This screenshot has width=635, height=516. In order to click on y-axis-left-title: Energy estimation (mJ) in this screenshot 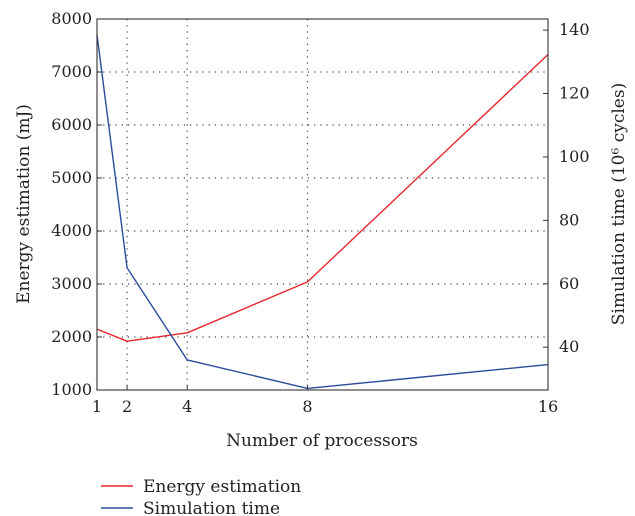, I will do `click(24, 204)`.